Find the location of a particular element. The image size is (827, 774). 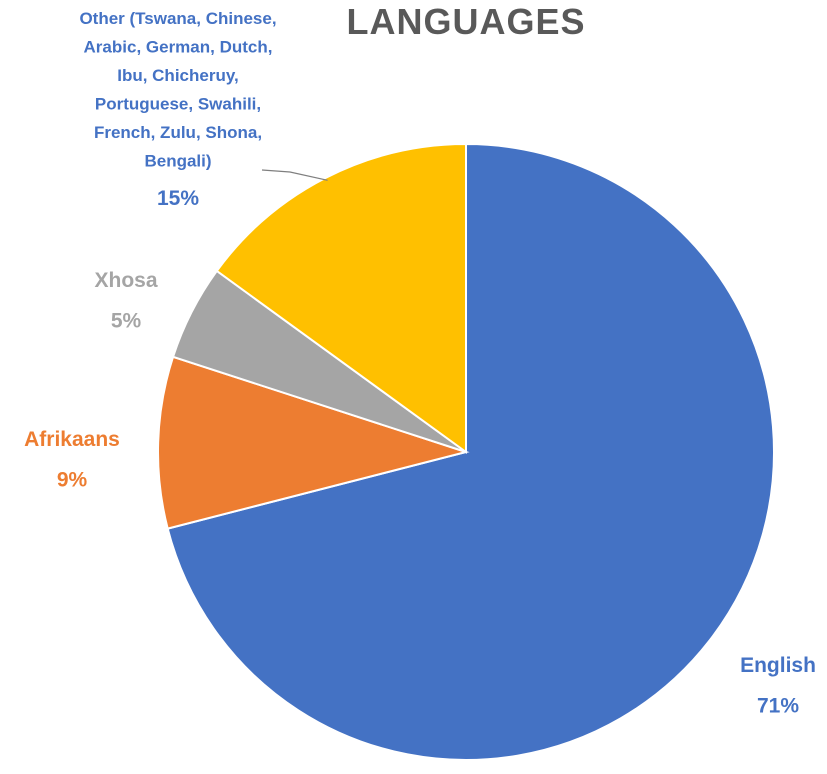

chart-title: LANGUAGES is located at coordinates (465, 21).